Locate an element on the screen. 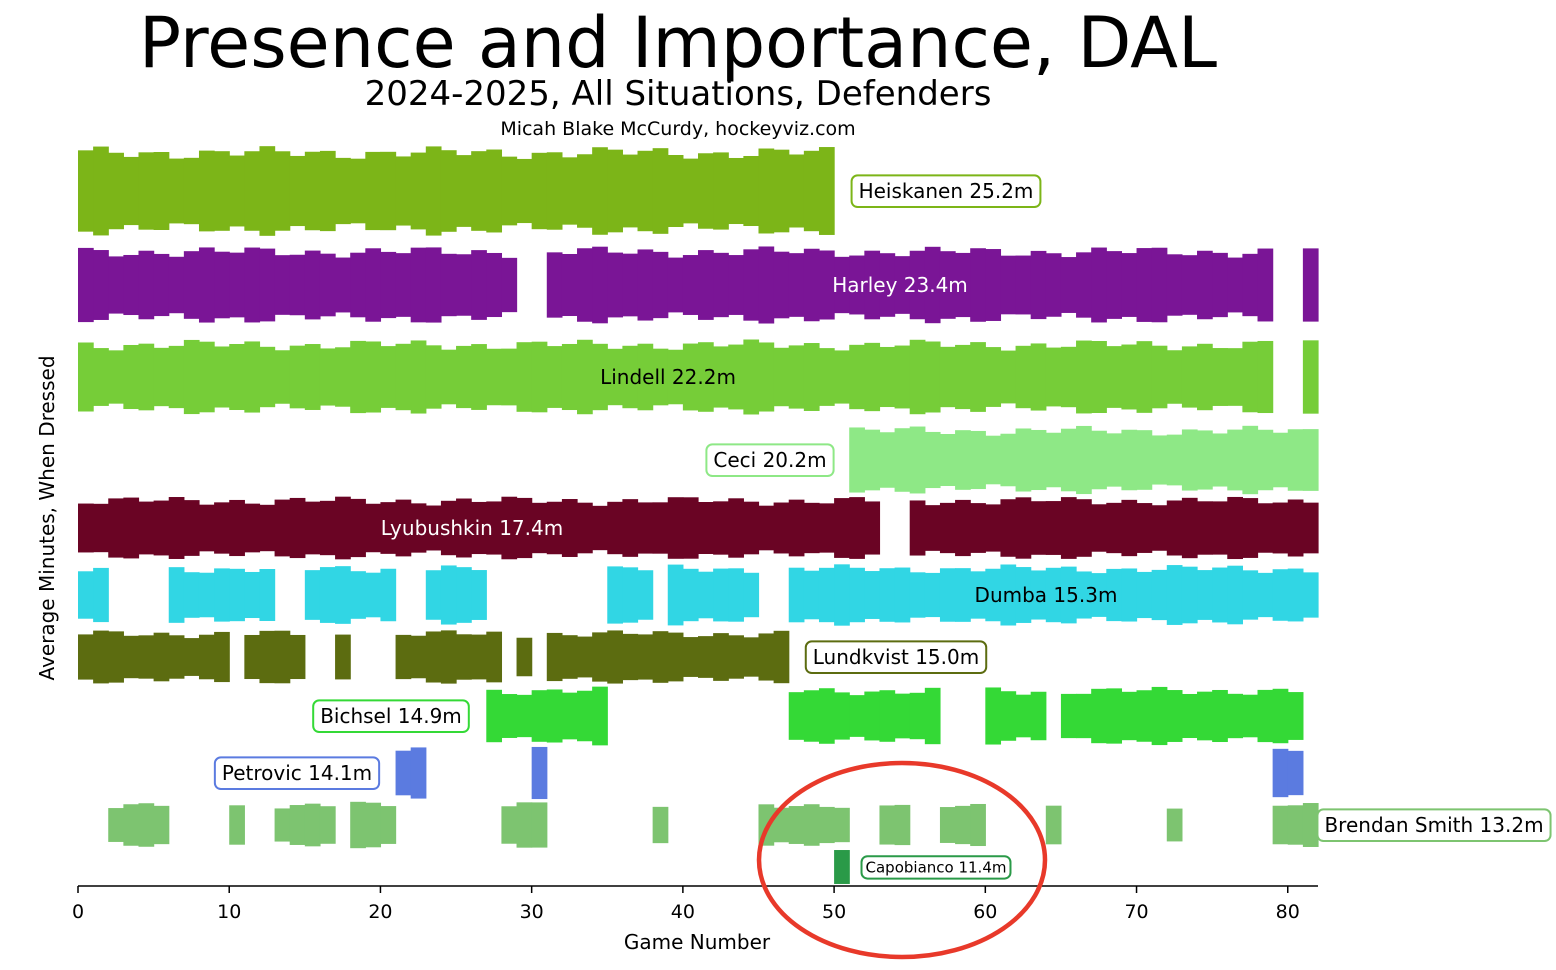 The width and height of the screenshot is (1556, 970). player-label: Petrovic 14.1m is located at coordinates (297, 773).